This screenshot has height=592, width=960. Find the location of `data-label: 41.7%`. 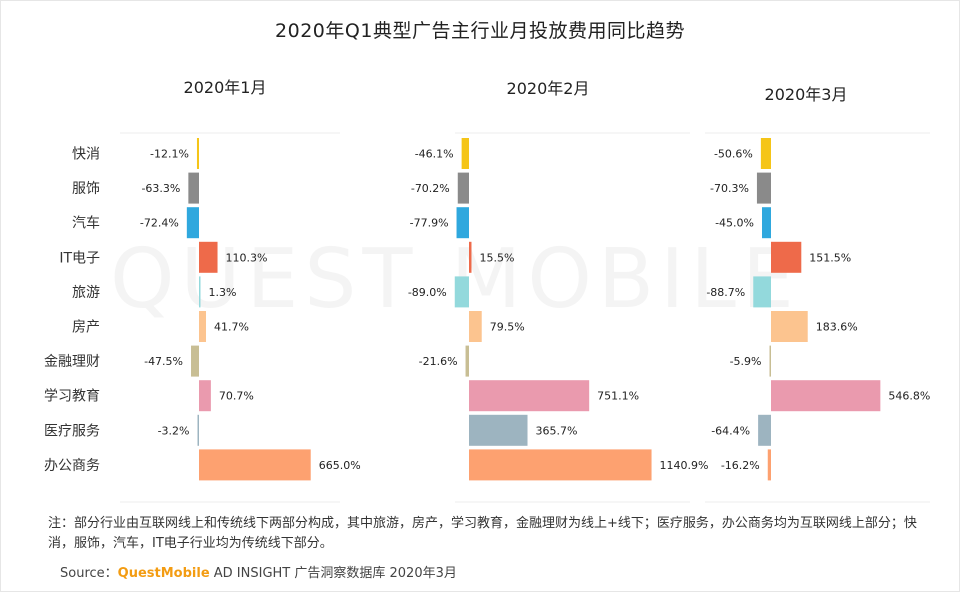

data-label: 41.7% is located at coordinates (231, 327).